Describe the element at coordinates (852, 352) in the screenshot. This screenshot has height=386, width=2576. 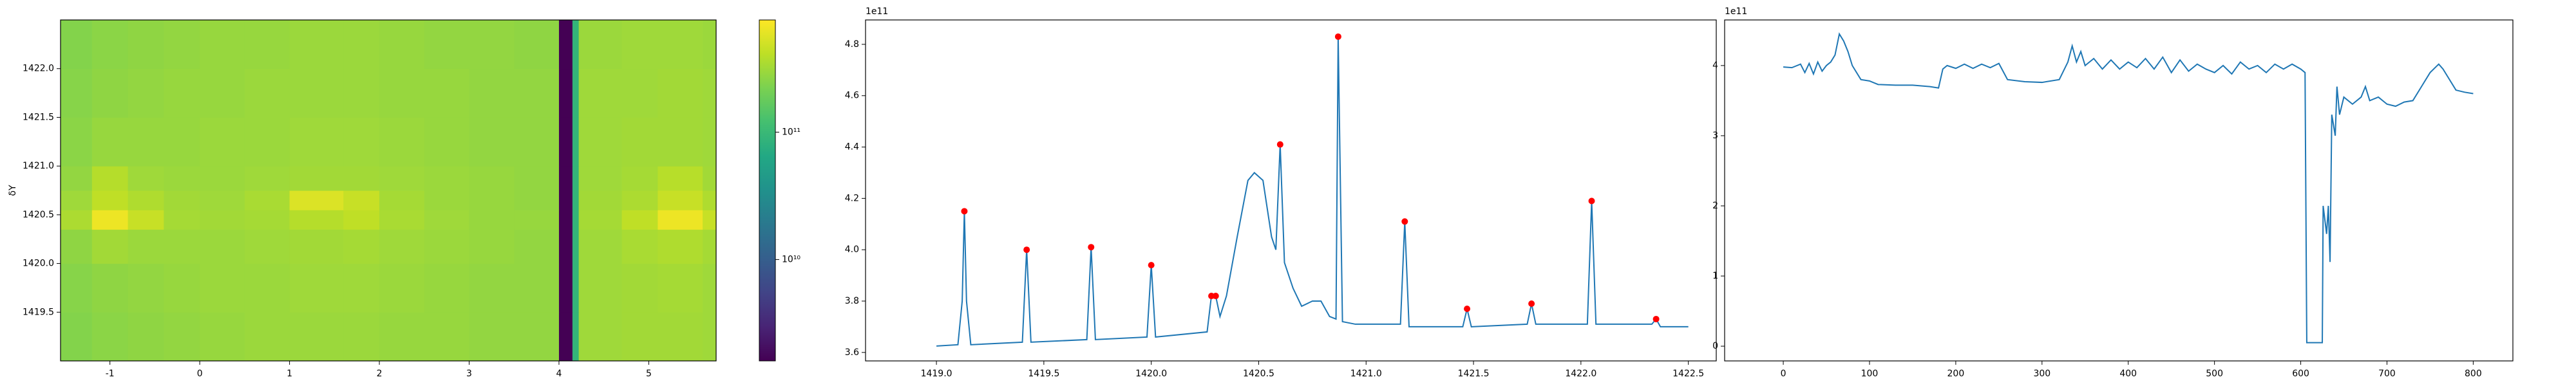
I see `y-tick-label: 3.6` at that location.